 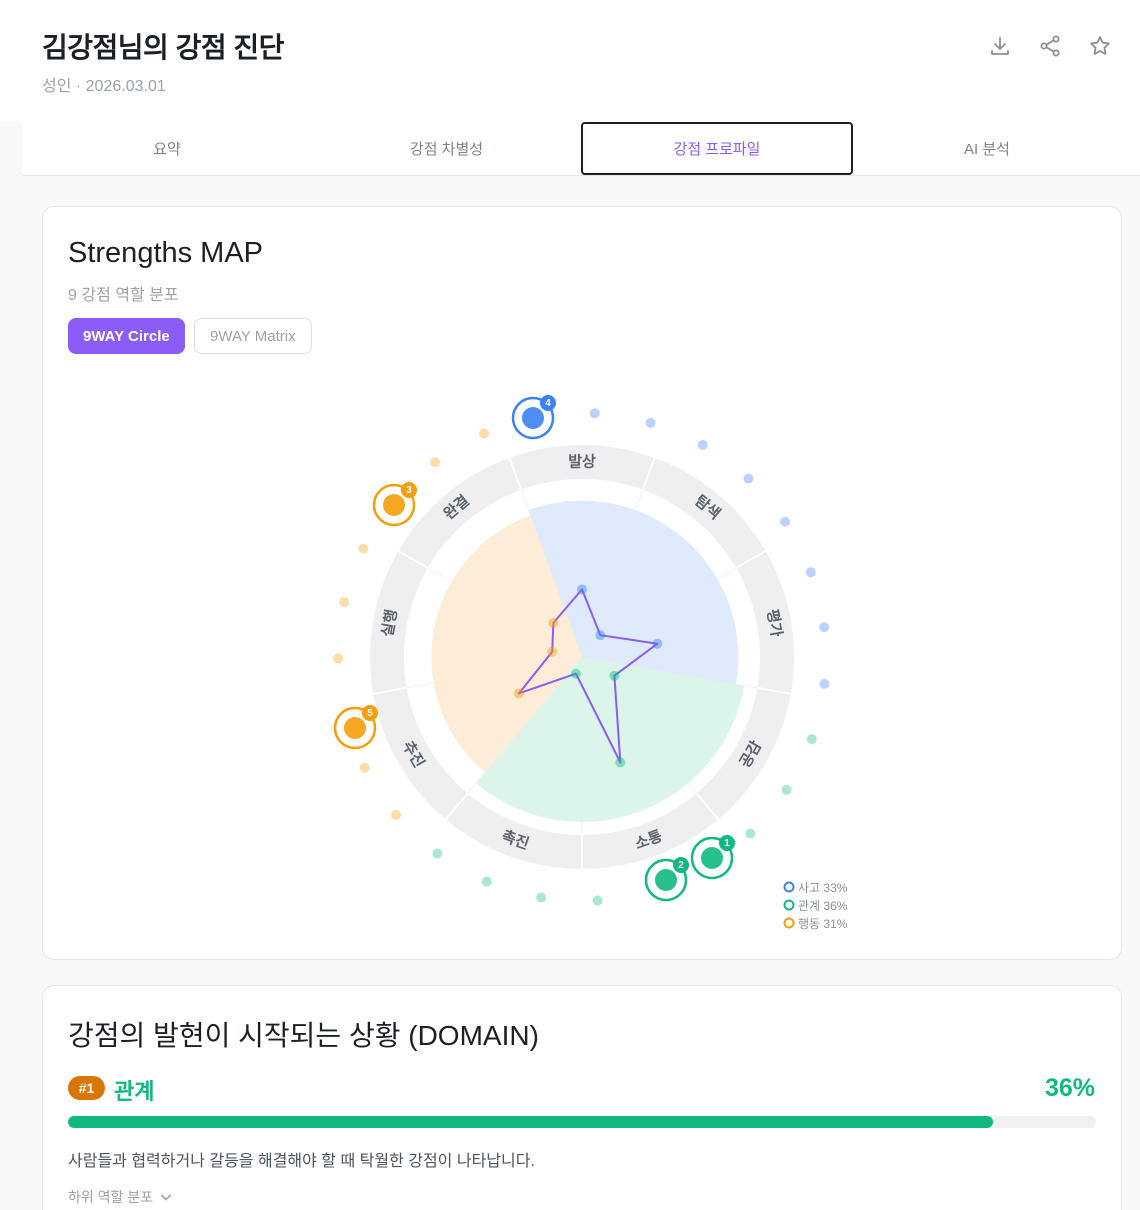 I want to click on tab-summary: 요약, so click(x=167, y=149).